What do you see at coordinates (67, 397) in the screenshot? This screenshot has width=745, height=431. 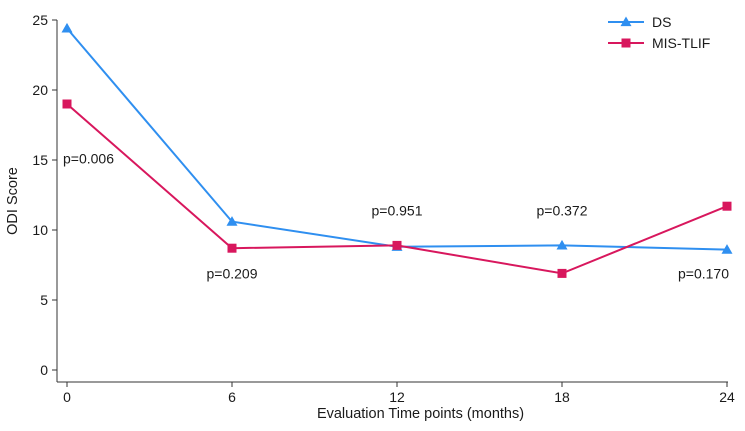 I see `x-tick-label: 0` at bounding box center [67, 397].